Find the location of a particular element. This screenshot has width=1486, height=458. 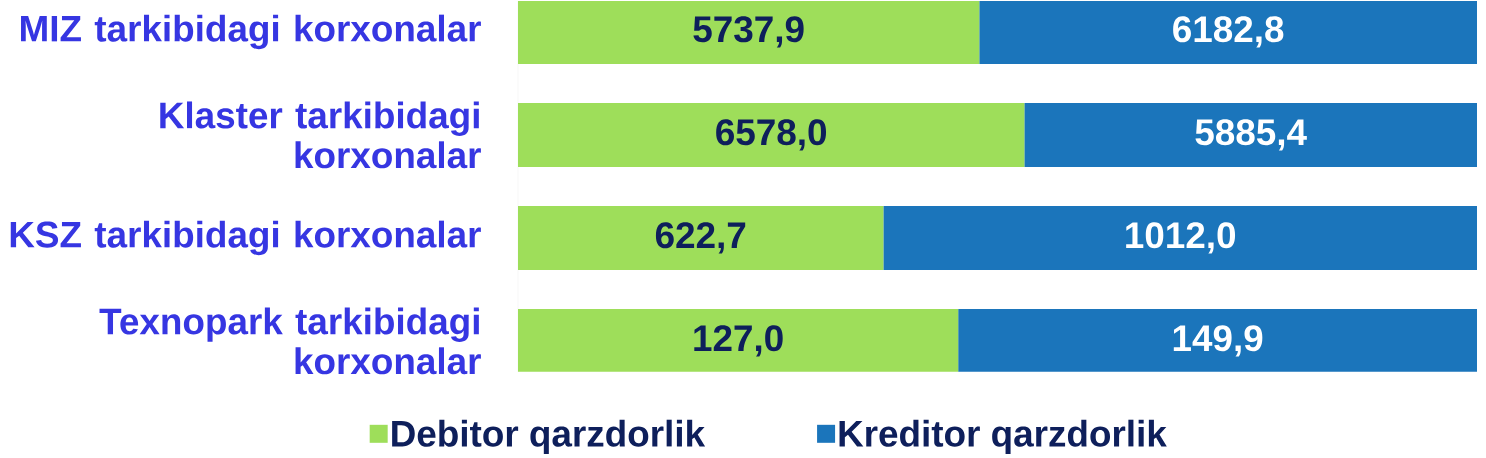

annotation: 5885,4 is located at coordinates (1251, 135).